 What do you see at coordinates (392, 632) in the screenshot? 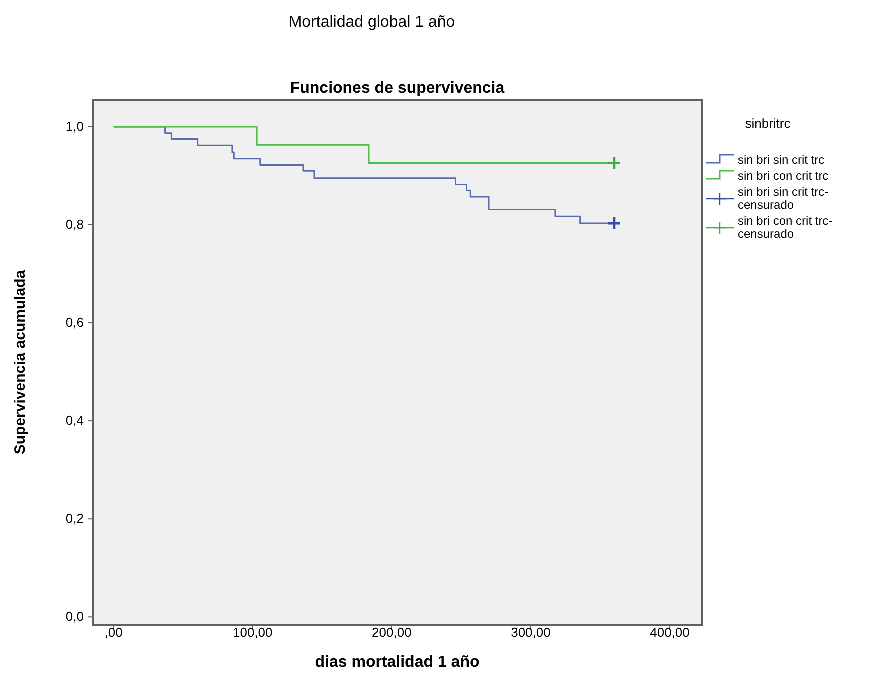
I see `x-tick-label: 200,00` at bounding box center [392, 632].